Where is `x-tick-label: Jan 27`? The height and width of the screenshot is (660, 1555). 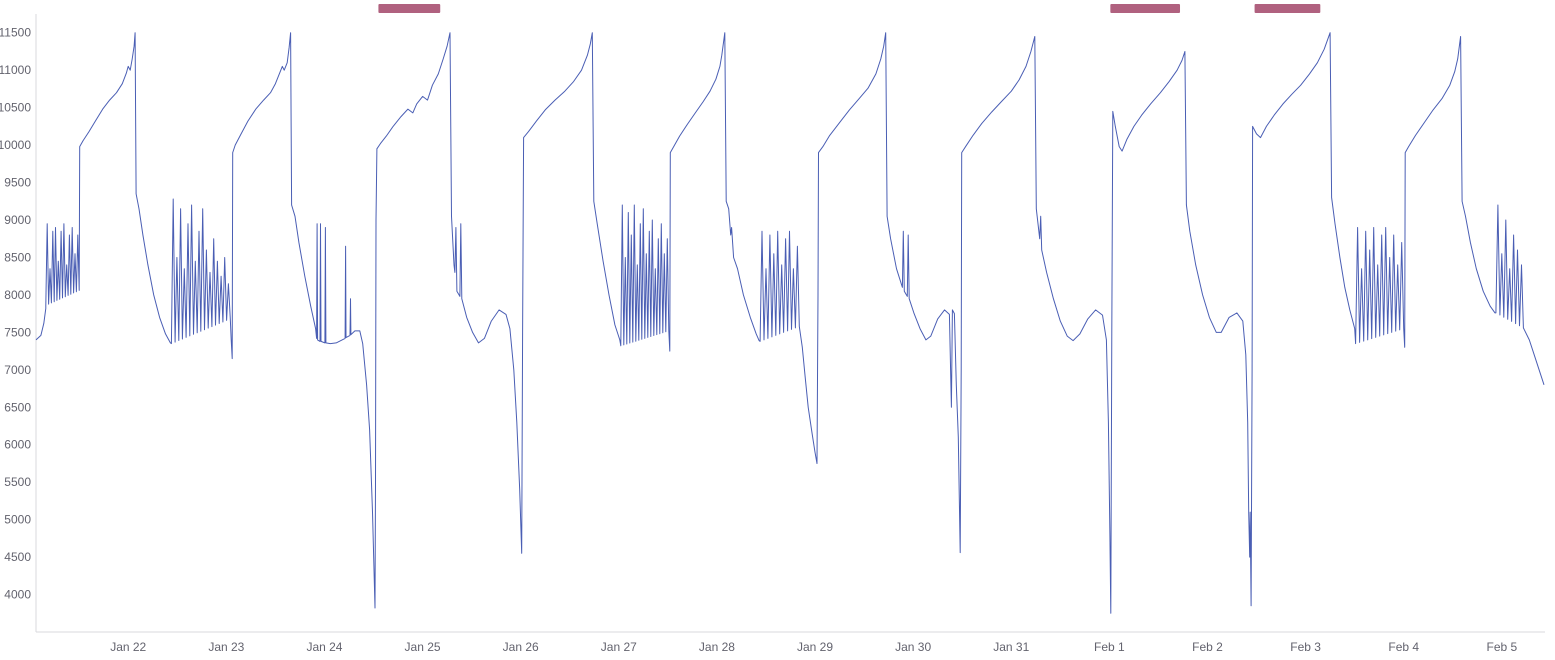 x-tick-label: Jan 27 is located at coordinates (619, 647).